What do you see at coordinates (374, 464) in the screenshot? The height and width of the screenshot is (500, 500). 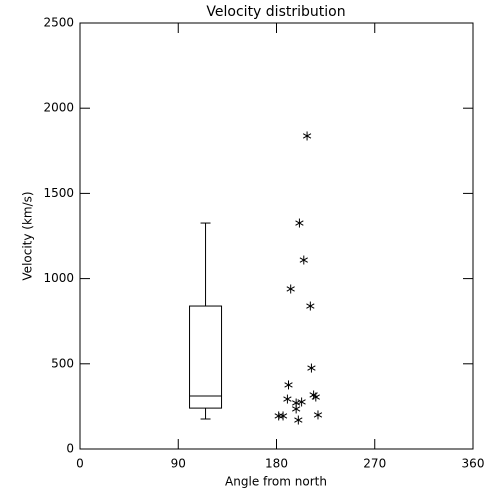 I see `x-tick-label: 270` at bounding box center [374, 464].